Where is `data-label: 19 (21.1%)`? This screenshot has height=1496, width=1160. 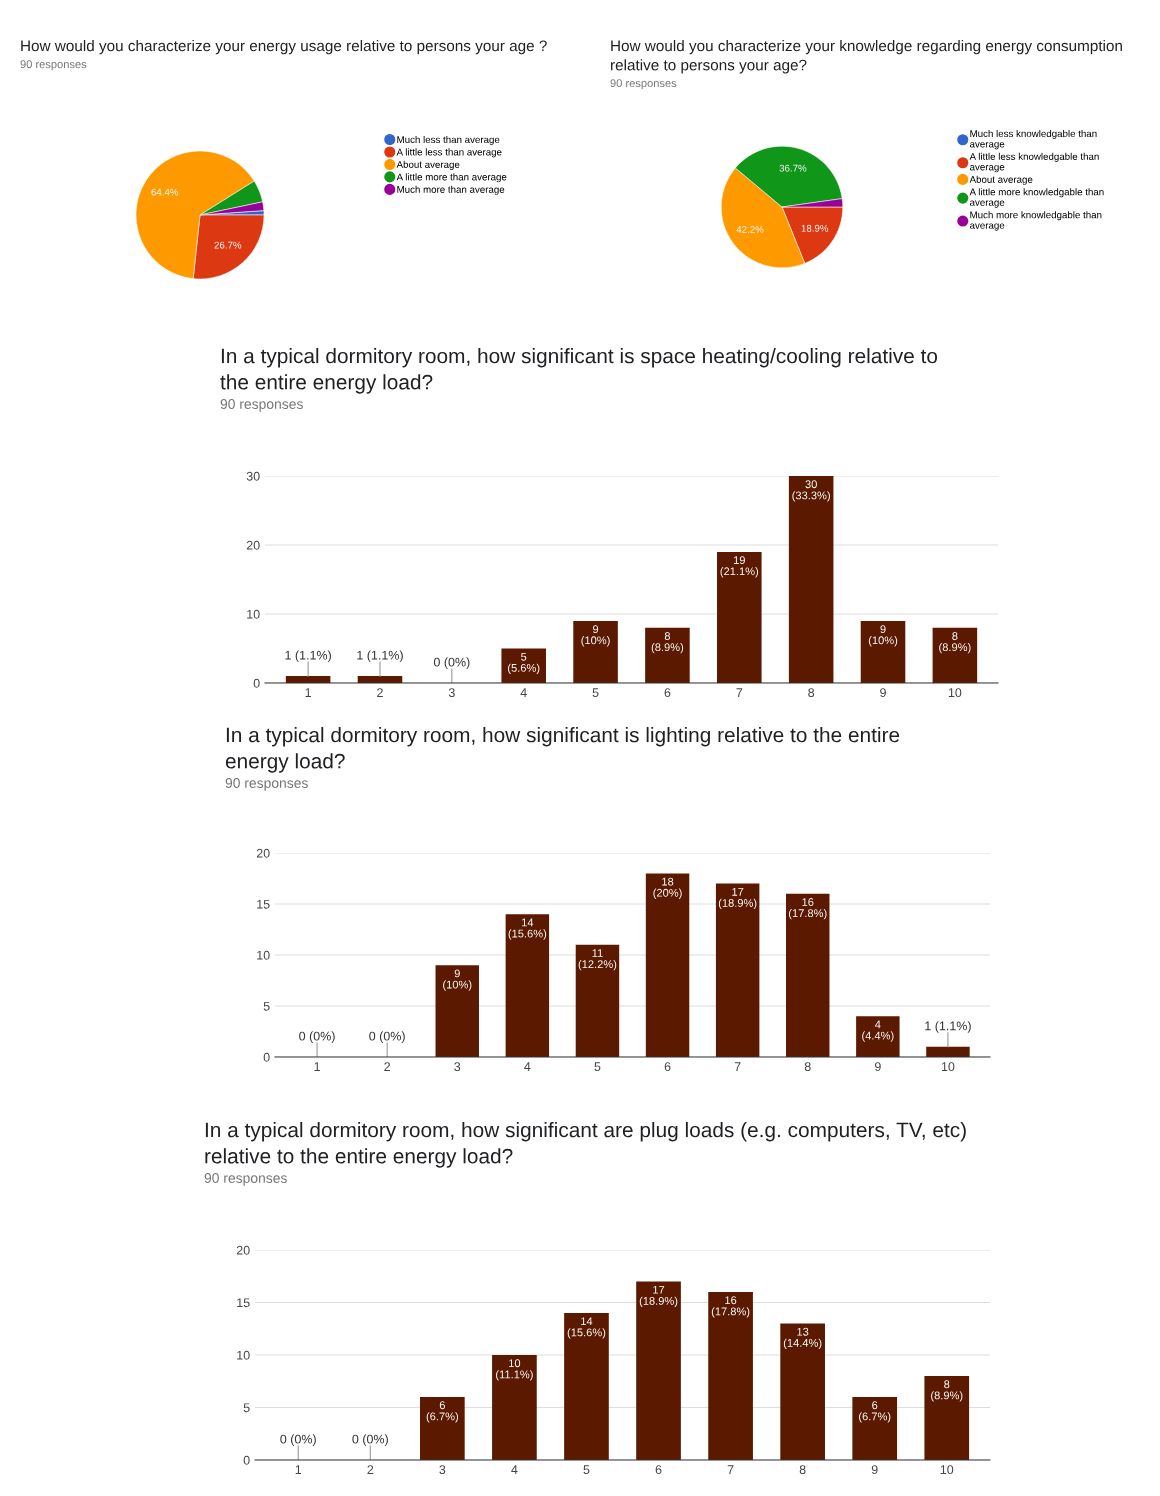 data-label: 19 (21.1%) is located at coordinates (739, 567).